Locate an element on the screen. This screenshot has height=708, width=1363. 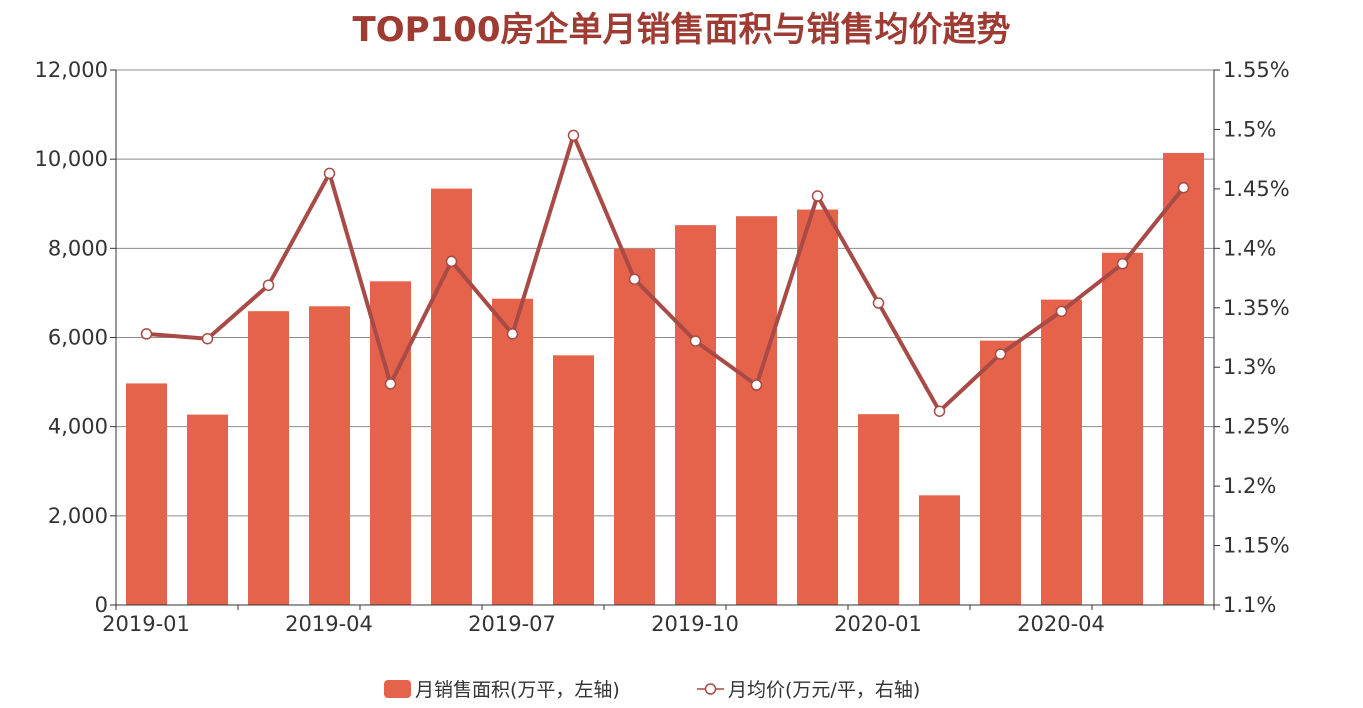
legend-bar-swatch is located at coordinates (397, 689).